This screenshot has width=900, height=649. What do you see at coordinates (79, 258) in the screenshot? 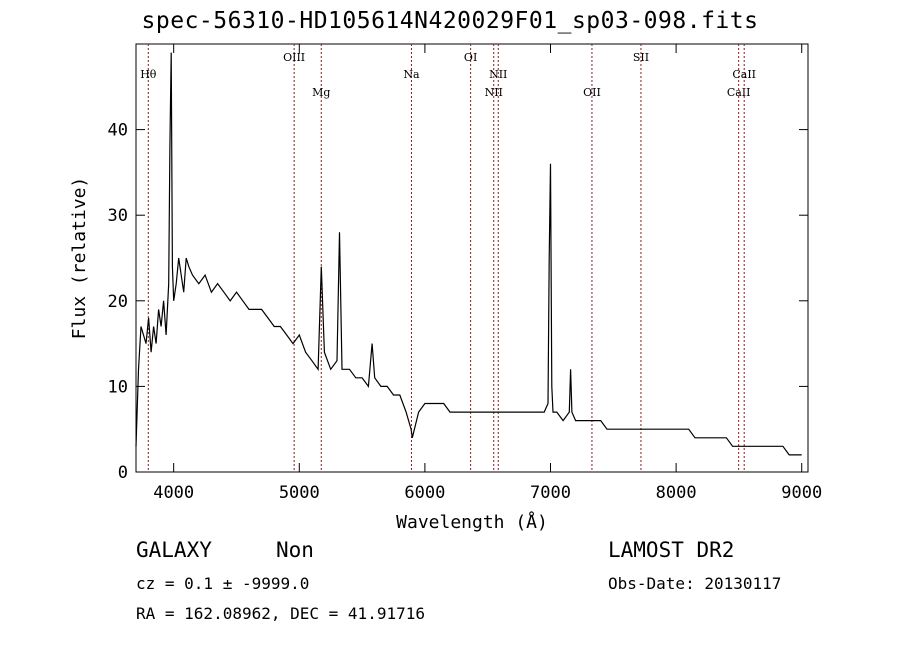
I see `y-axis-label: Flux (relative)` at bounding box center [79, 258].